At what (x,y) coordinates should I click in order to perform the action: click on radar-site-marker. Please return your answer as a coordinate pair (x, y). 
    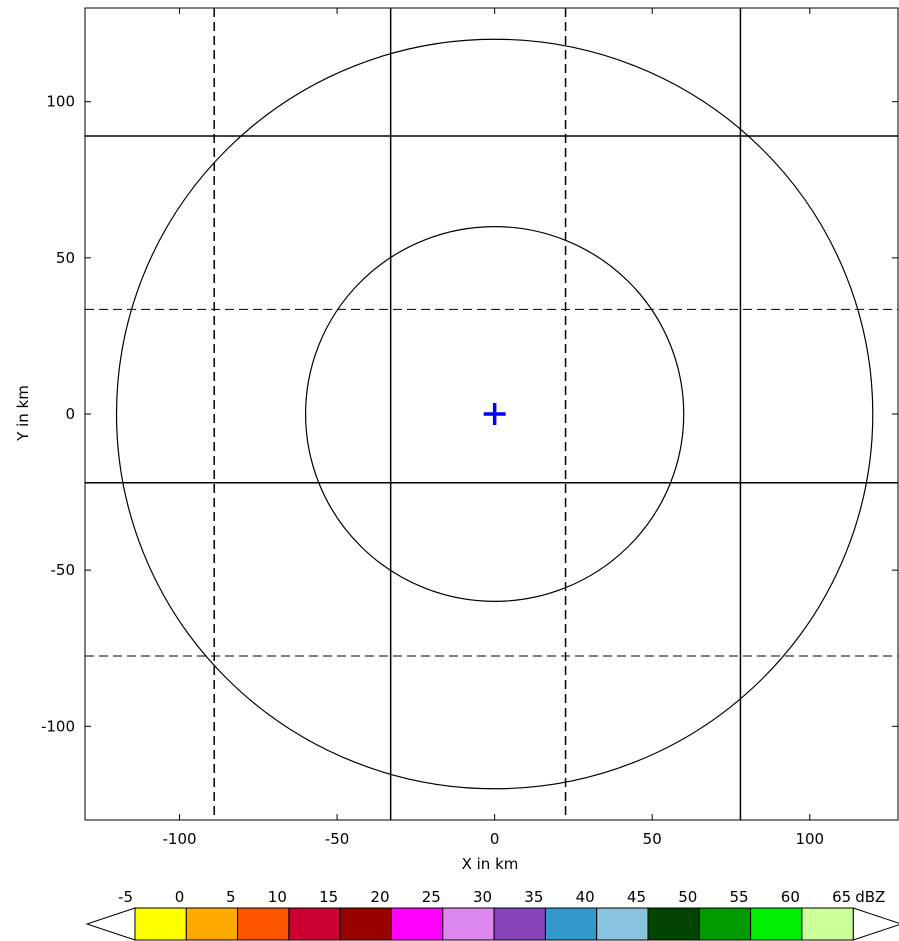
    Looking at the image, I should click on (494, 414).